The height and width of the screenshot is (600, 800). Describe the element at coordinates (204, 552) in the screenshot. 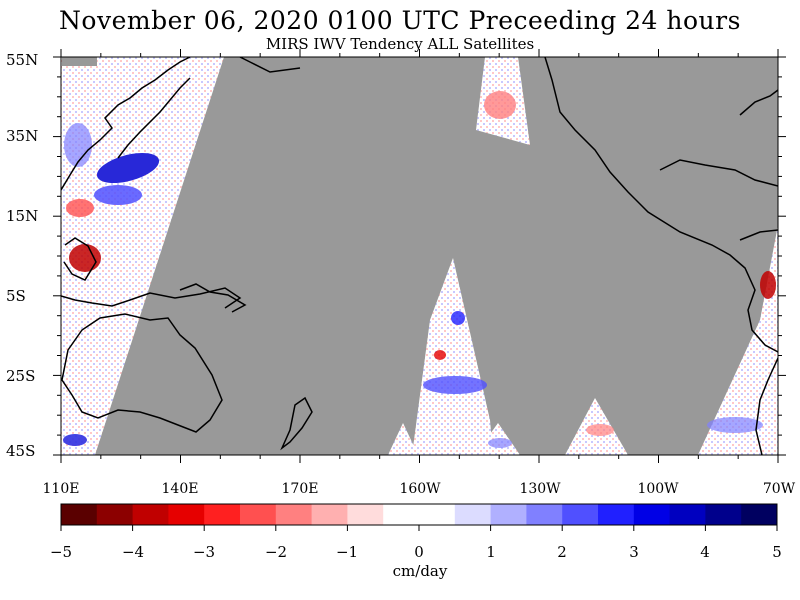

I see `colorbar-tick-label: −3` at that location.